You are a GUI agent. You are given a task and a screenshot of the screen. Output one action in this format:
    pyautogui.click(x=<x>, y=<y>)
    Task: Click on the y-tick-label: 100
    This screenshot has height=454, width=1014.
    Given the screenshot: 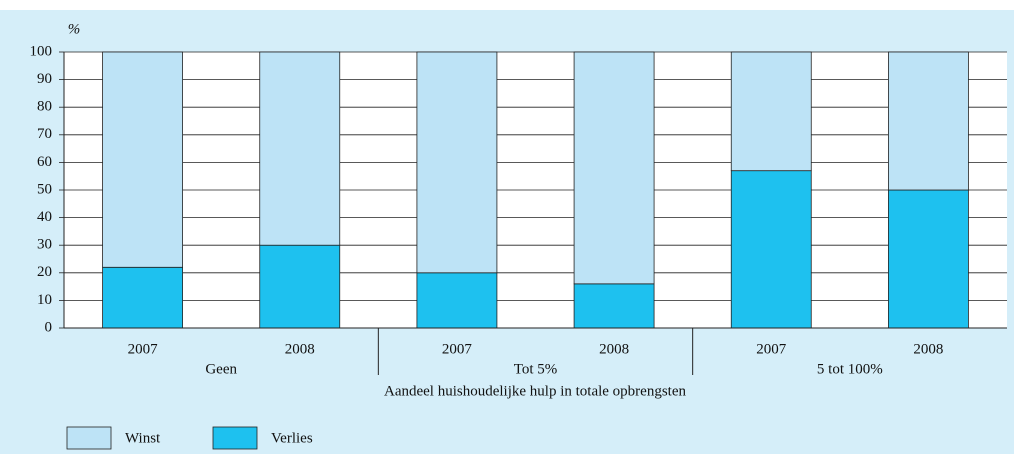 What is the action you would take?
    pyautogui.click(x=41, y=51)
    